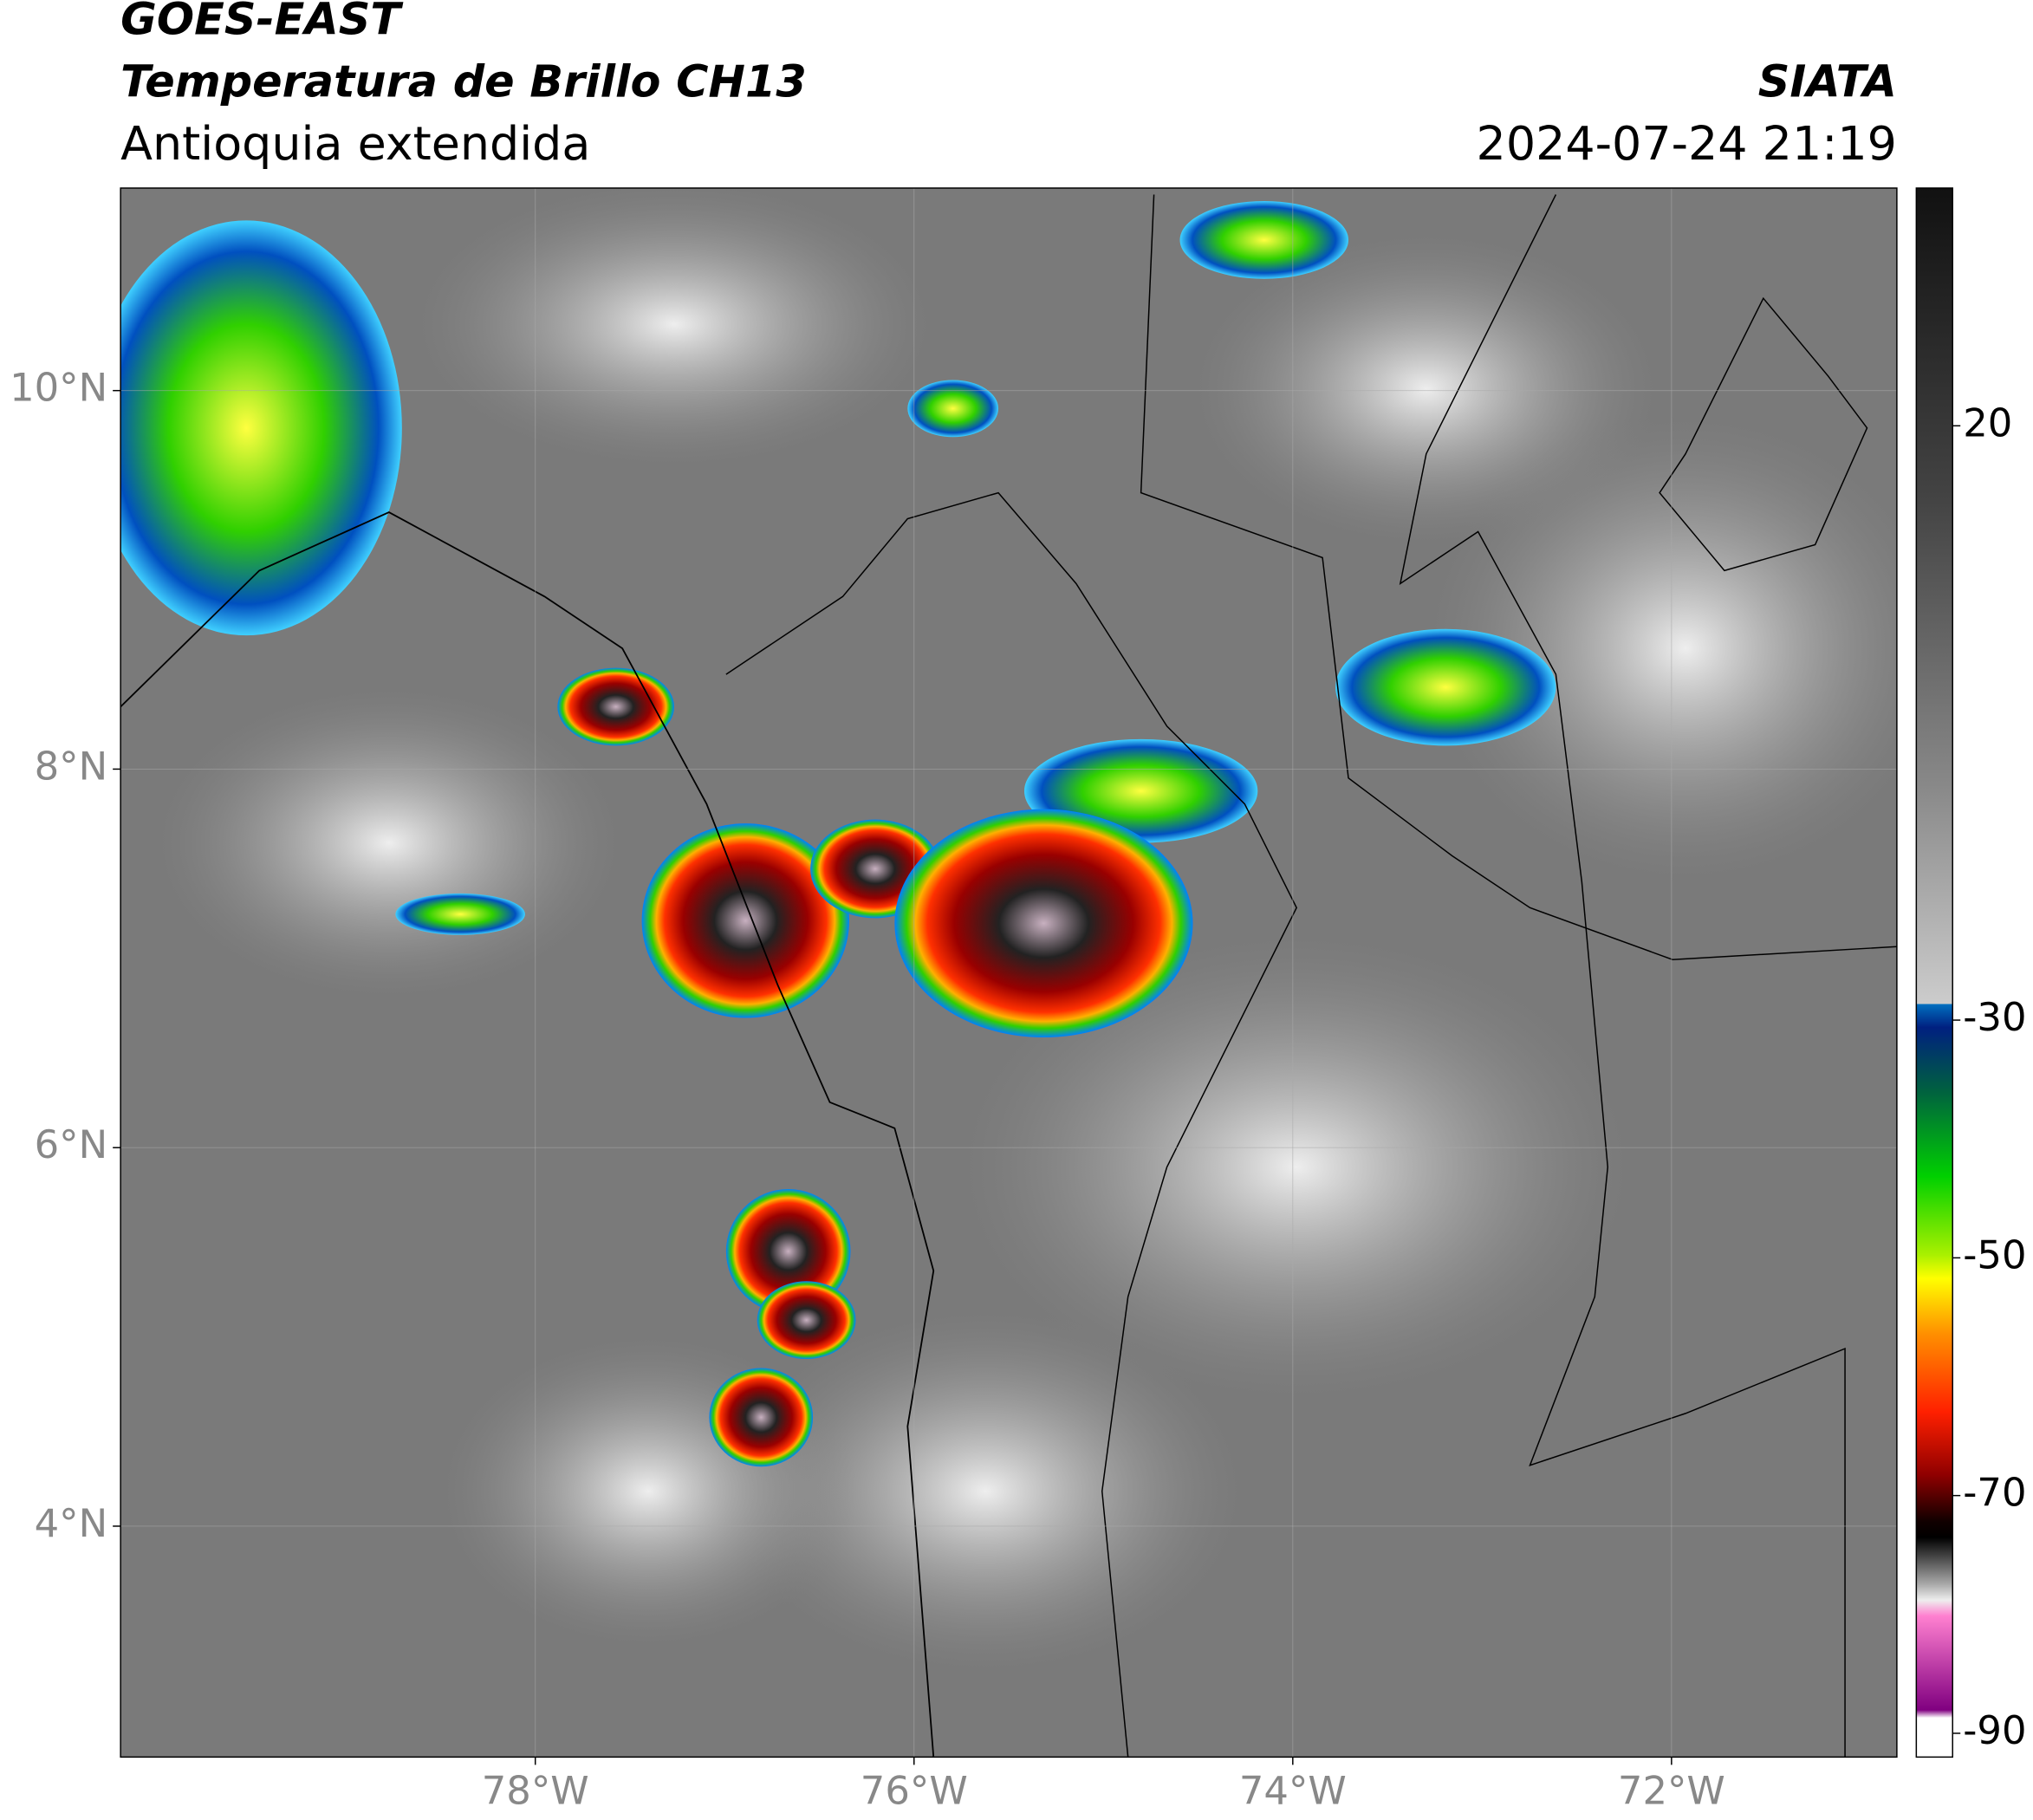 This screenshot has width=2033, height=1820. What do you see at coordinates (1671, 1790) in the screenshot?
I see `x-tick-label: 72°W` at bounding box center [1671, 1790].